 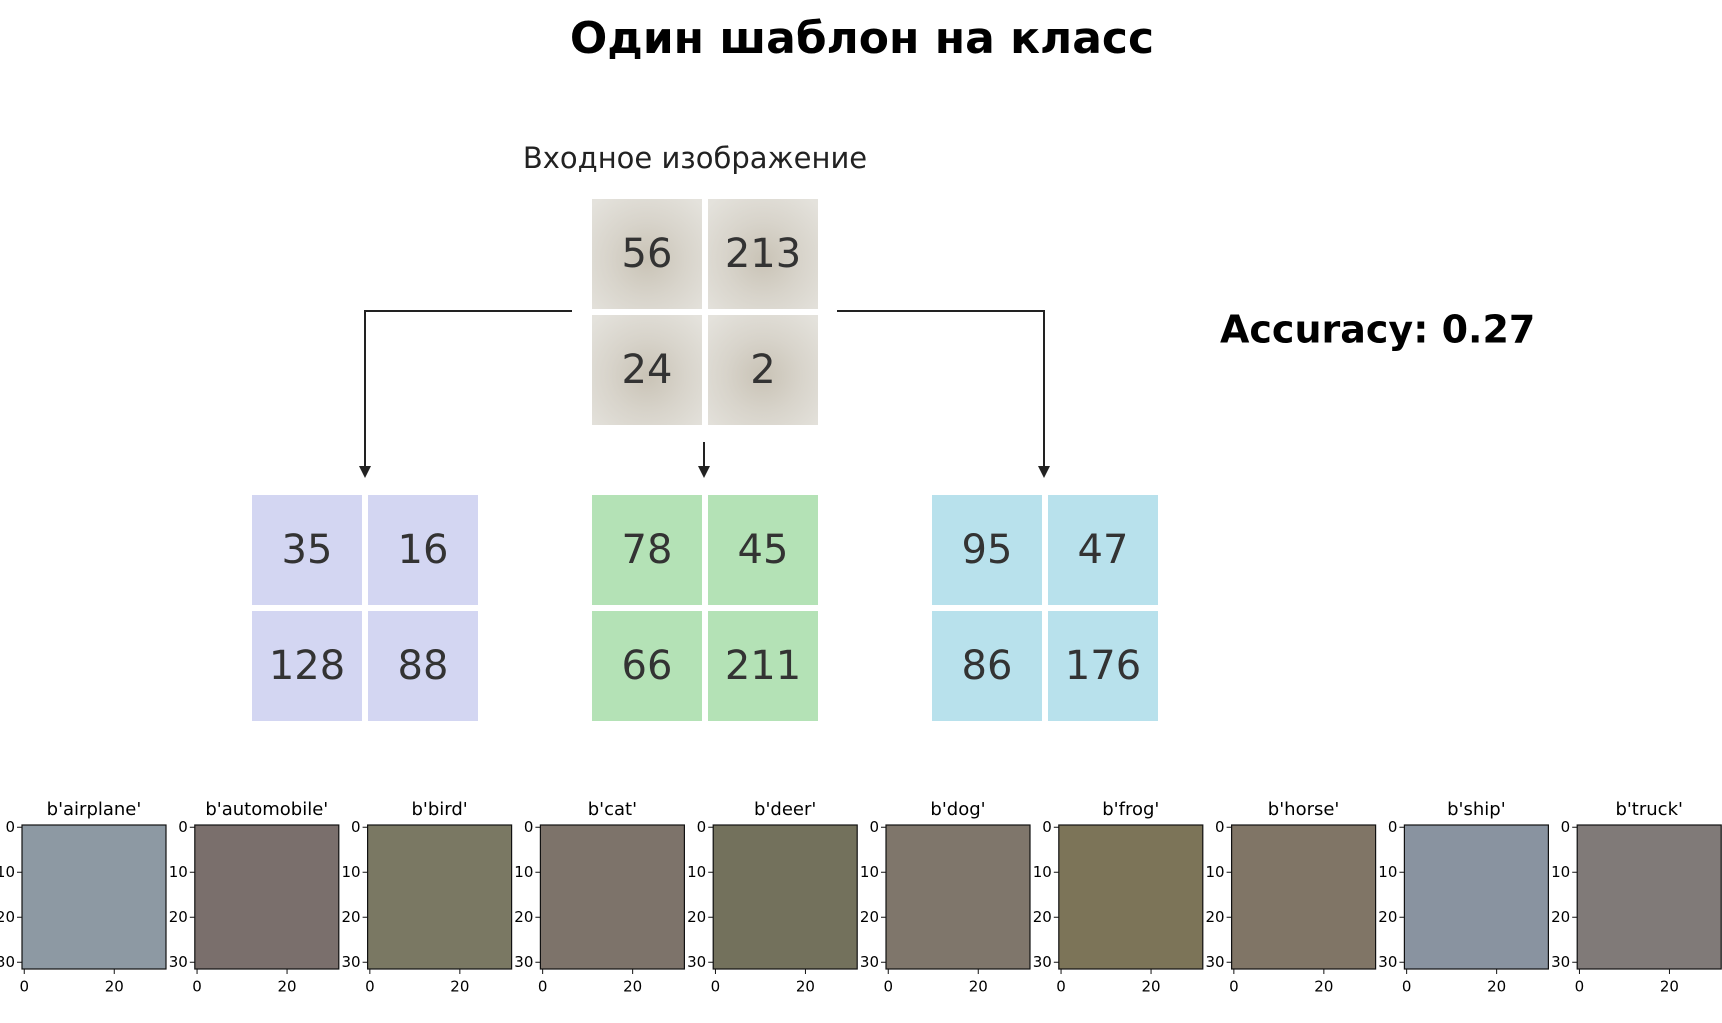 What do you see at coordinates (266, 809) in the screenshot?
I see `class-title: b'automobile'` at bounding box center [266, 809].